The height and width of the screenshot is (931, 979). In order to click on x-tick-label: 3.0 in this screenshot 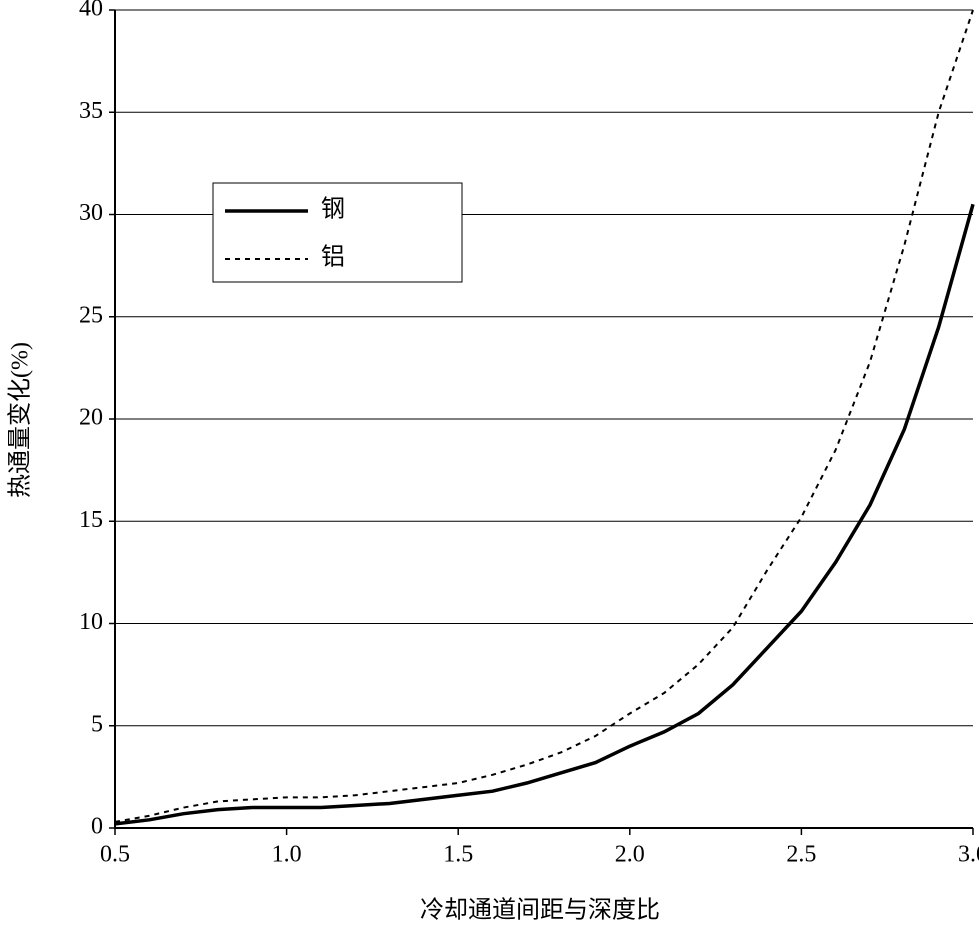, I will do `click(968, 855)`.